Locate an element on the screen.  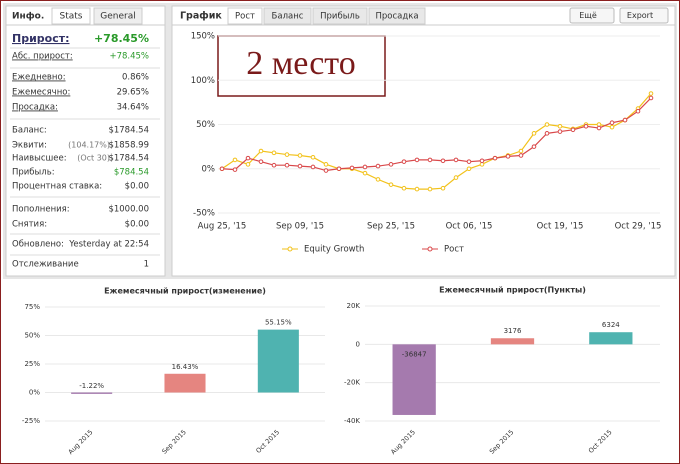
row-label: Ежедневно: is located at coordinates (39, 78).